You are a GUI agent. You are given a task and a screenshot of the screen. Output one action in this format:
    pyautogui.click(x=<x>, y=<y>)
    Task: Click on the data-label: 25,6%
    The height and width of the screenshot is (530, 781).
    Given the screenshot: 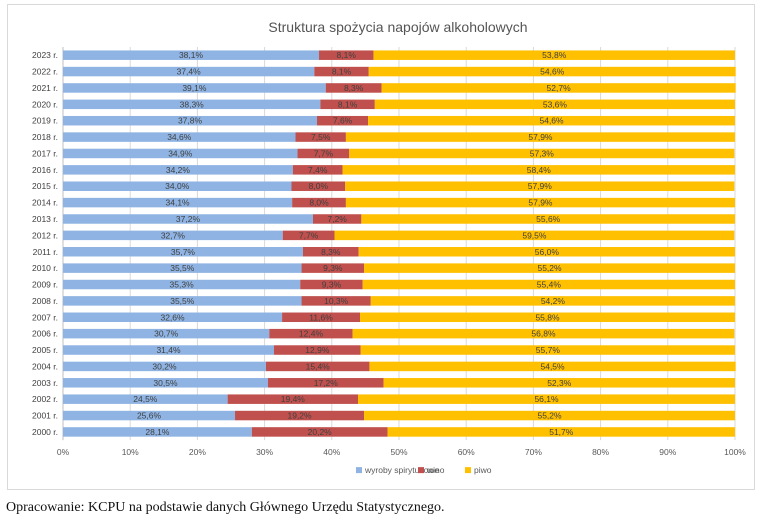 What is the action you would take?
    pyautogui.click(x=149, y=416)
    